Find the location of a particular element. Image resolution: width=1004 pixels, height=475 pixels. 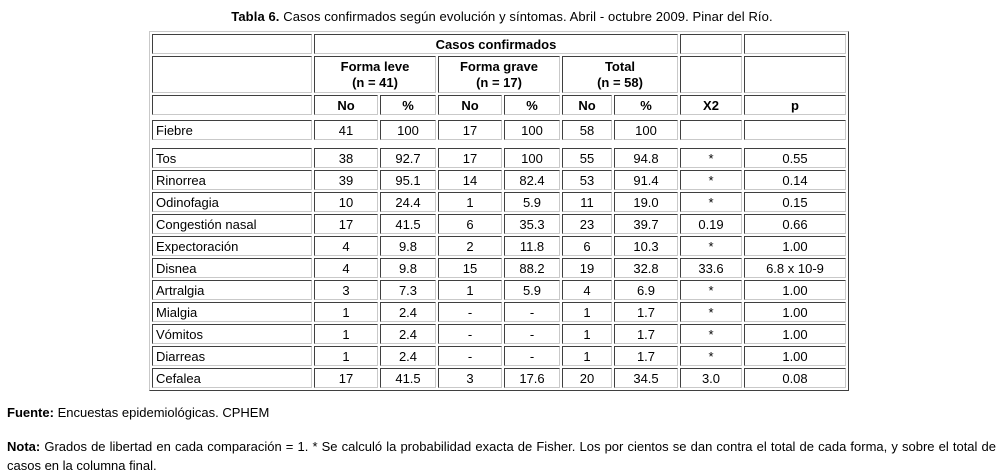

cell-value: 19 is located at coordinates (587, 268).